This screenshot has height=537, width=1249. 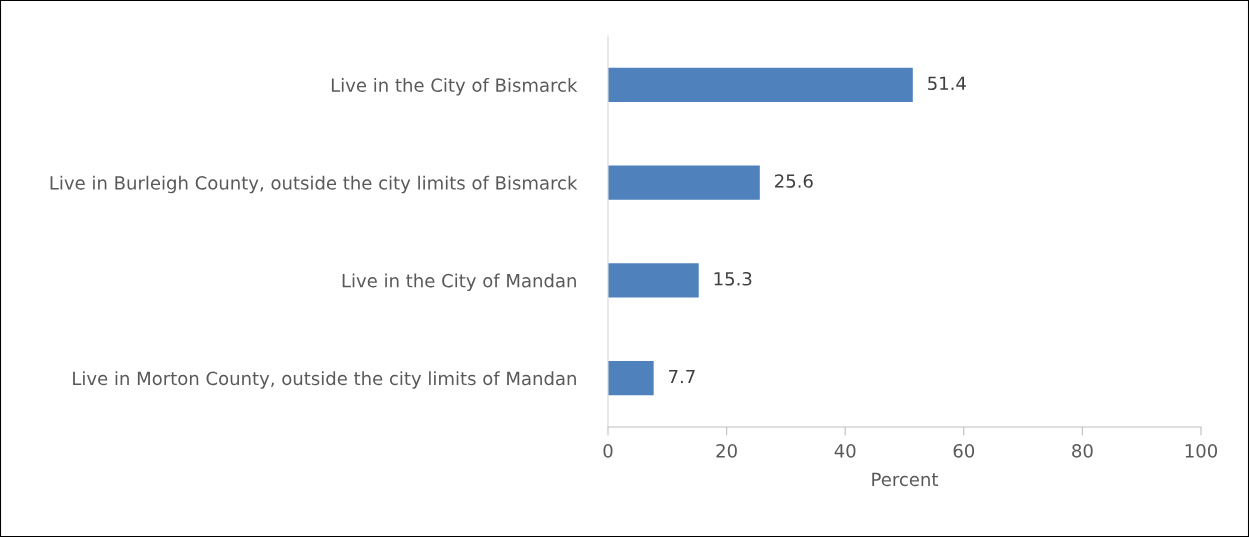 I want to click on x-tick-label: 20, so click(x=726, y=450).